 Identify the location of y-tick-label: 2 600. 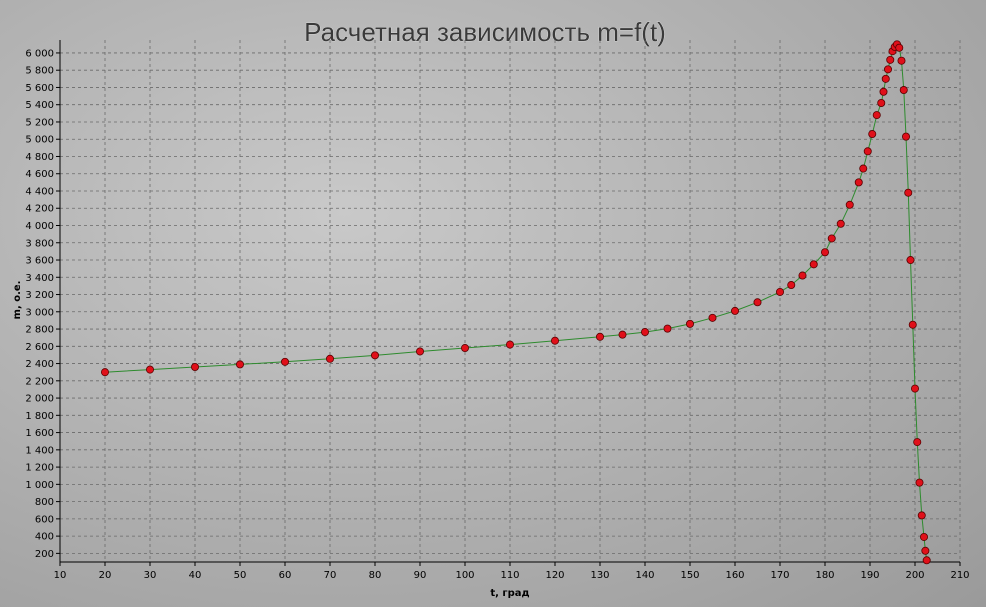
(39, 347).